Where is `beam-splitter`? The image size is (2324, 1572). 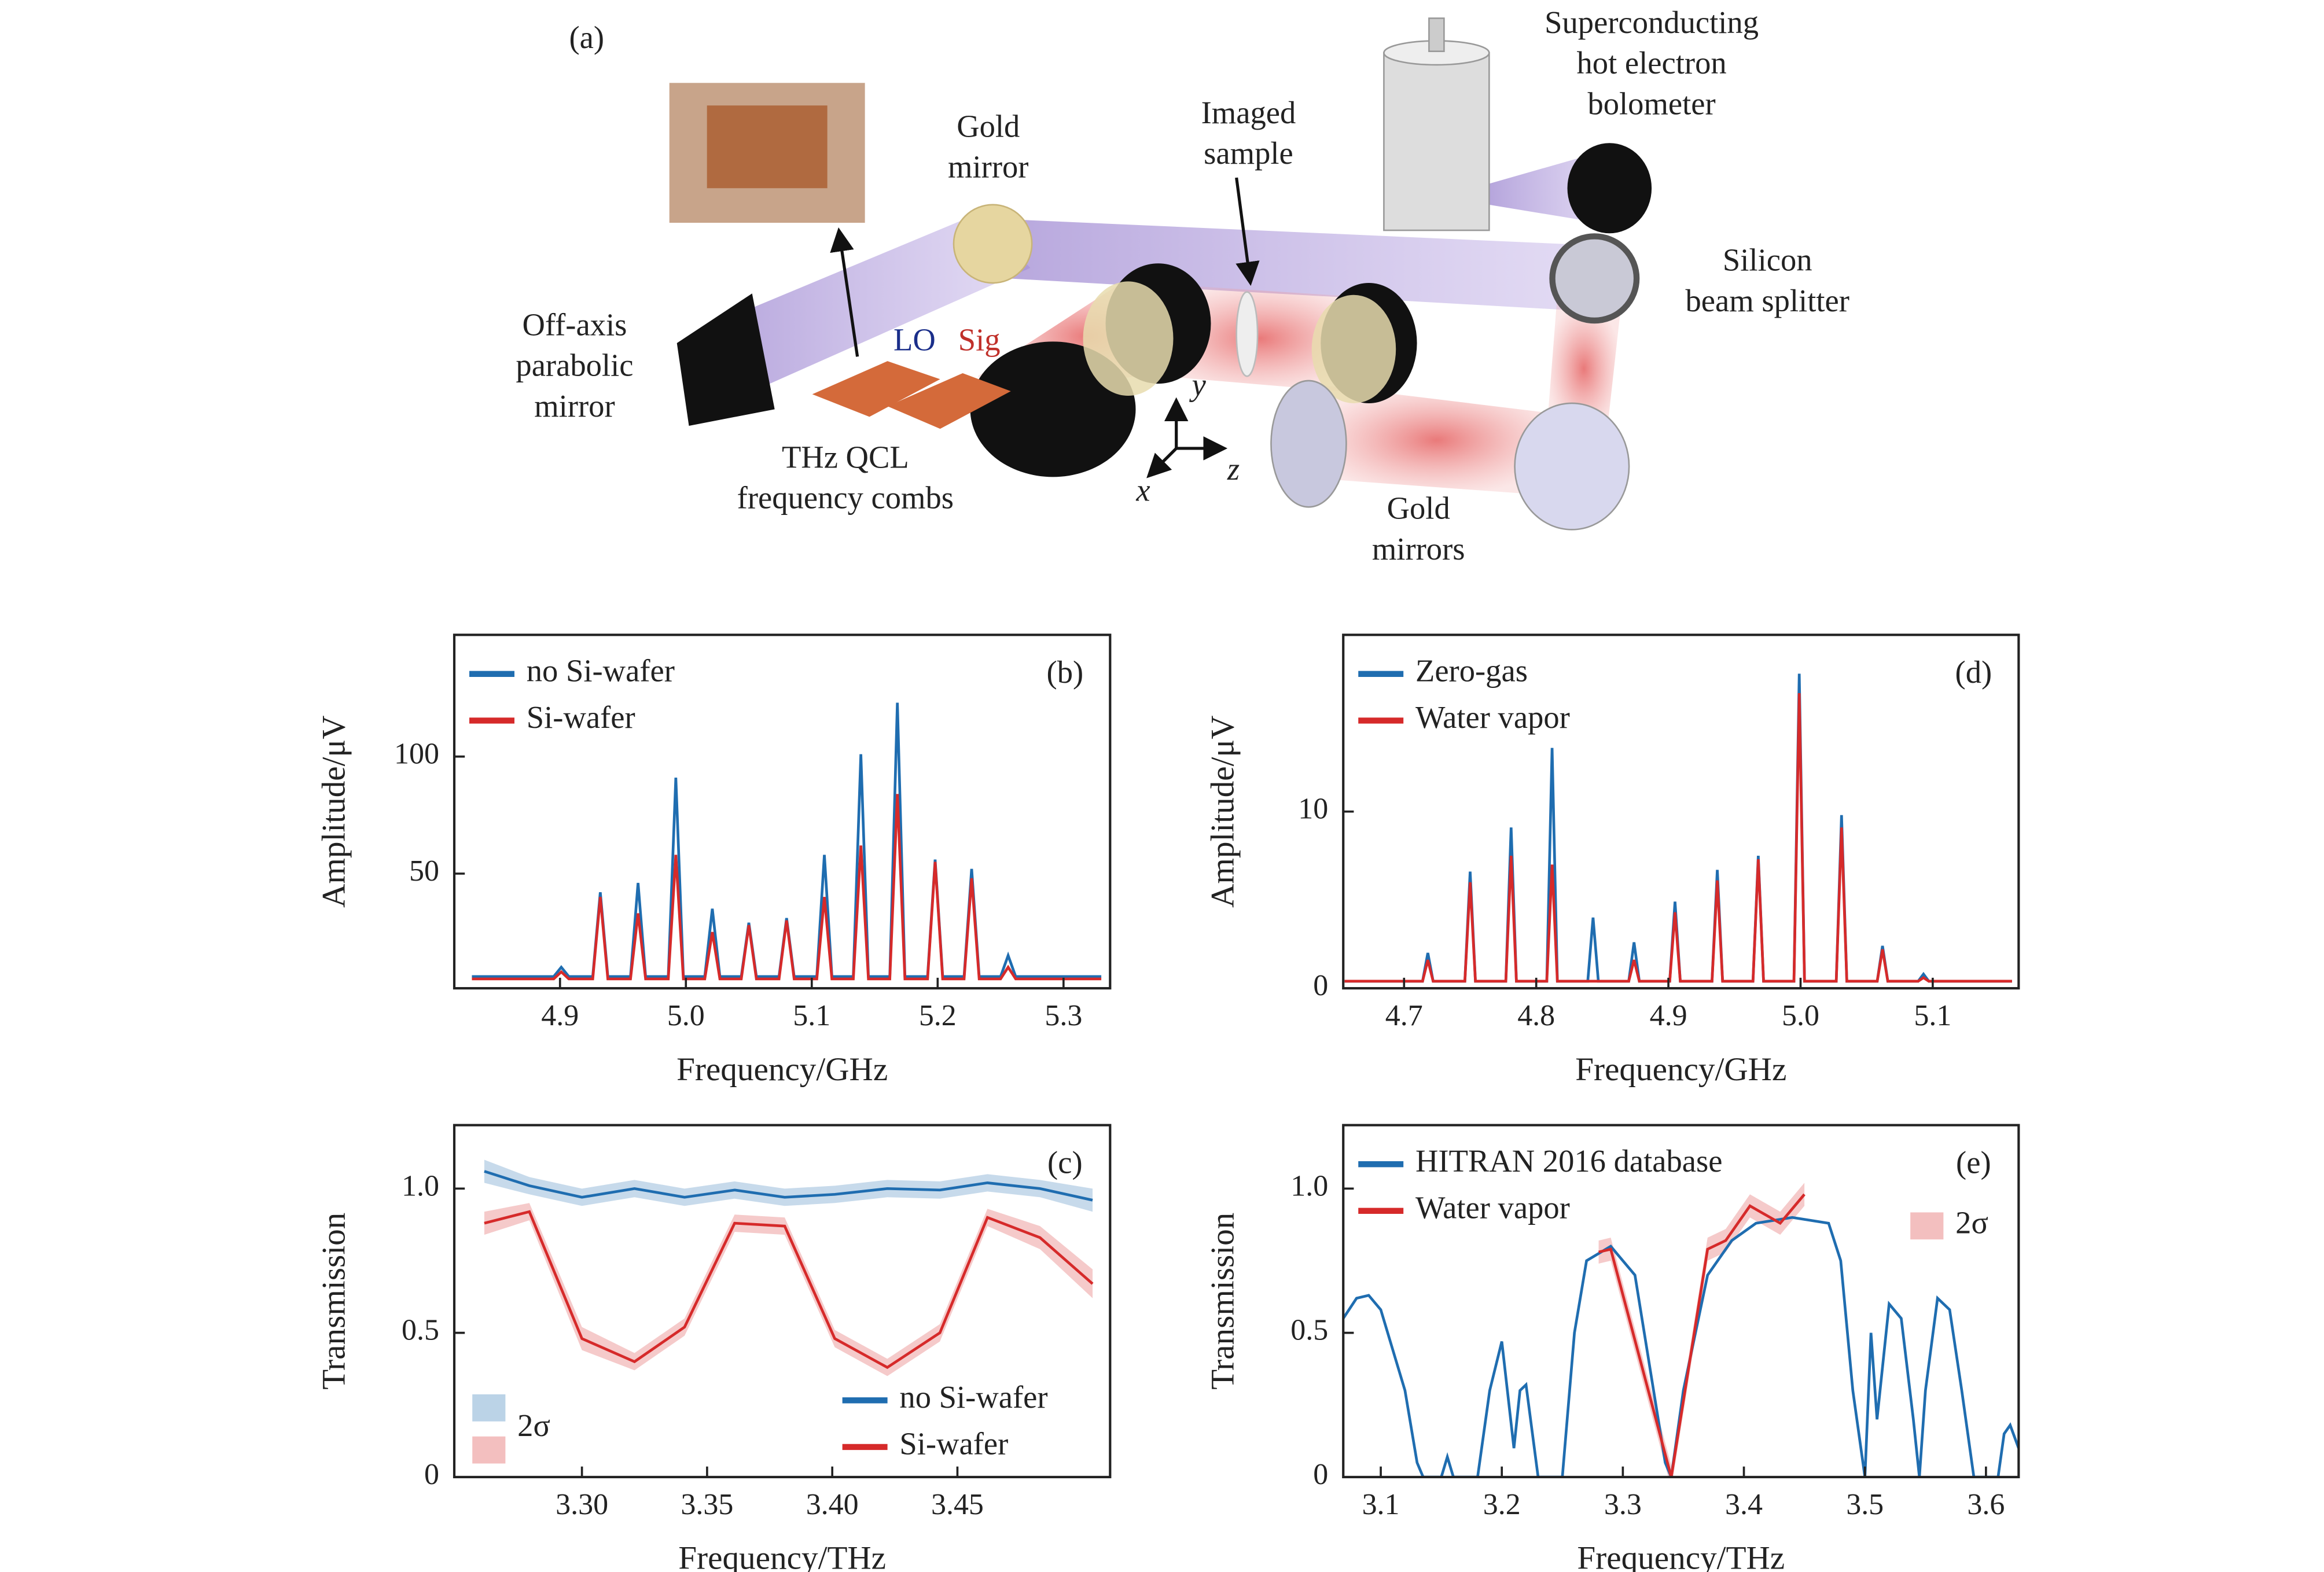
beam-splitter is located at coordinates (1594, 278).